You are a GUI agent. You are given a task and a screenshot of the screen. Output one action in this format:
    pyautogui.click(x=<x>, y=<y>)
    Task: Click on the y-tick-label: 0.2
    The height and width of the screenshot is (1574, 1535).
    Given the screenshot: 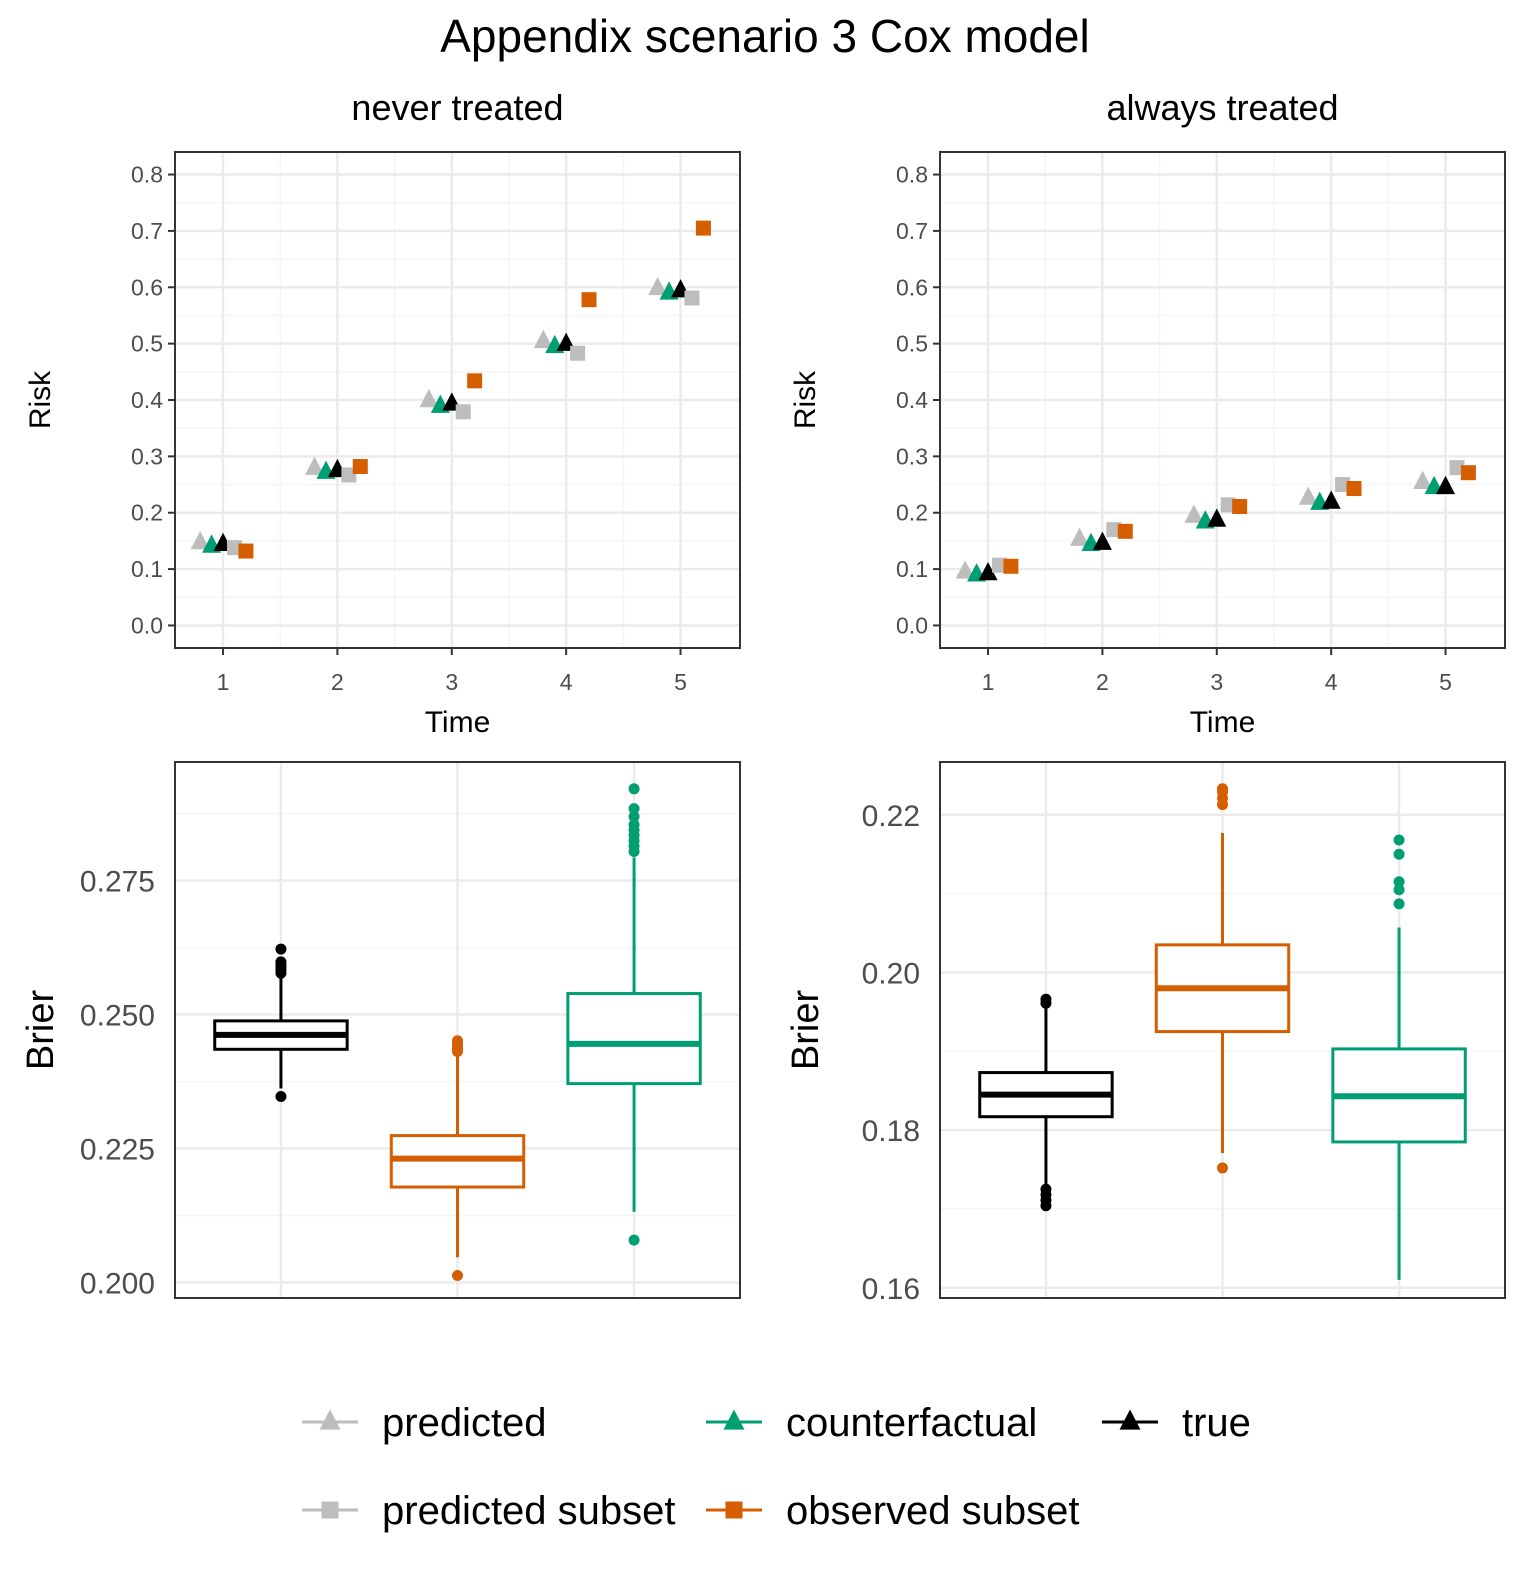 What is the action you would take?
    pyautogui.click(x=912, y=513)
    